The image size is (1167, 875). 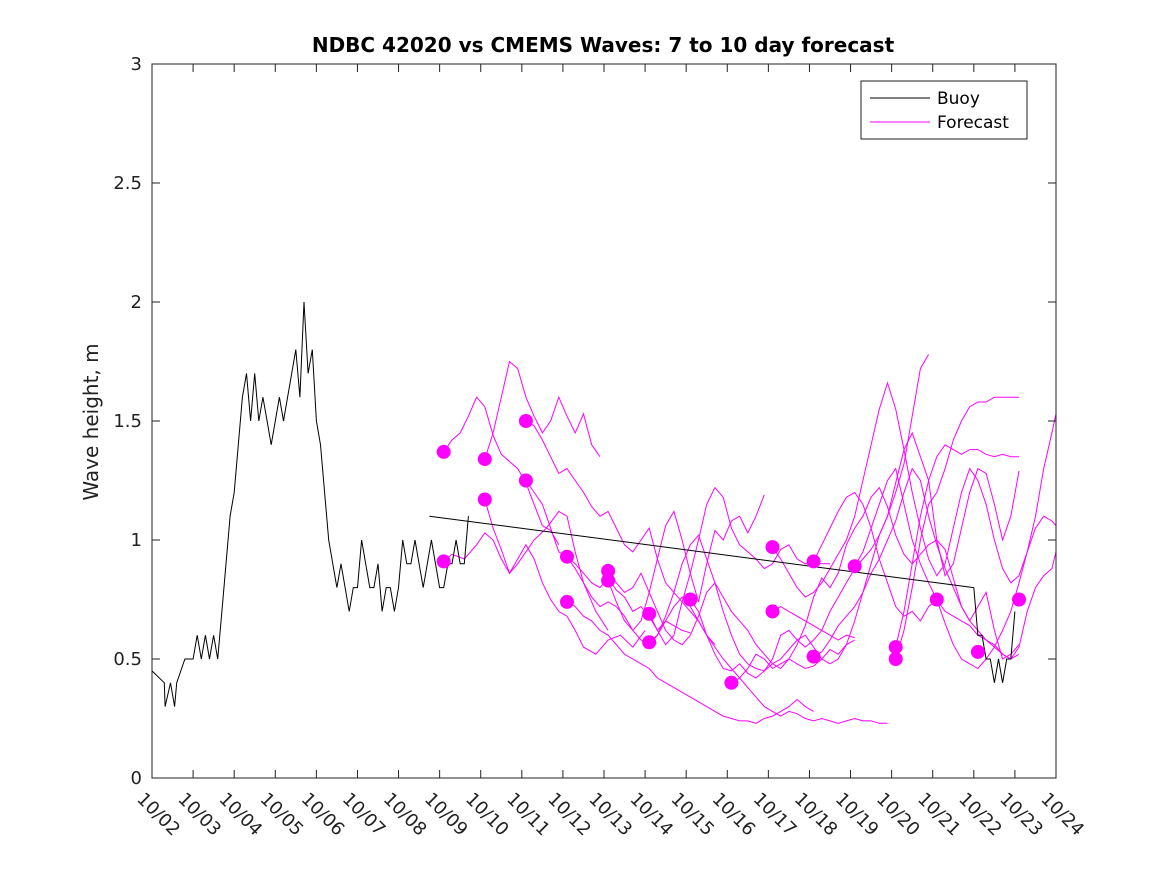 I want to click on y-tick-label-2: 1, so click(x=136, y=540).